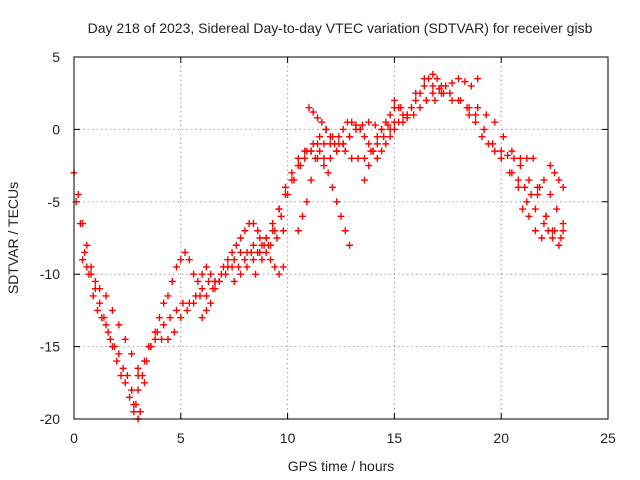  What do you see at coordinates (50, 238) in the screenshot?
I see `y-tick-labels: 5 0 -5 -10 -15 -20` at bounding box center [50, 238].